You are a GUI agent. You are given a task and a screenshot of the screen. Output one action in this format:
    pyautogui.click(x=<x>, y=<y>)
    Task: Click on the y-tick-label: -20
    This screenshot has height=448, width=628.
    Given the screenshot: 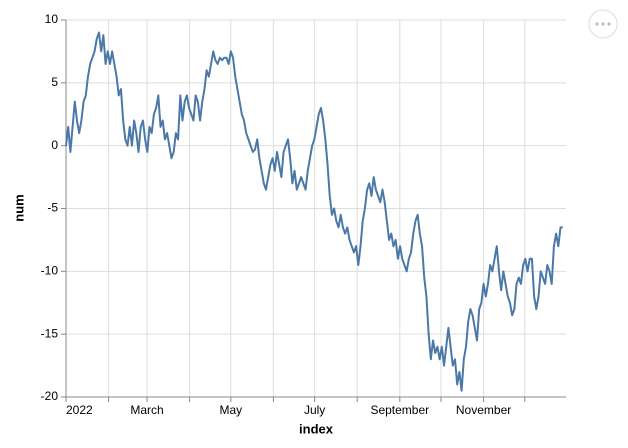 What is the action you would take?
    pyautogui.click(x=50, y=396)
    